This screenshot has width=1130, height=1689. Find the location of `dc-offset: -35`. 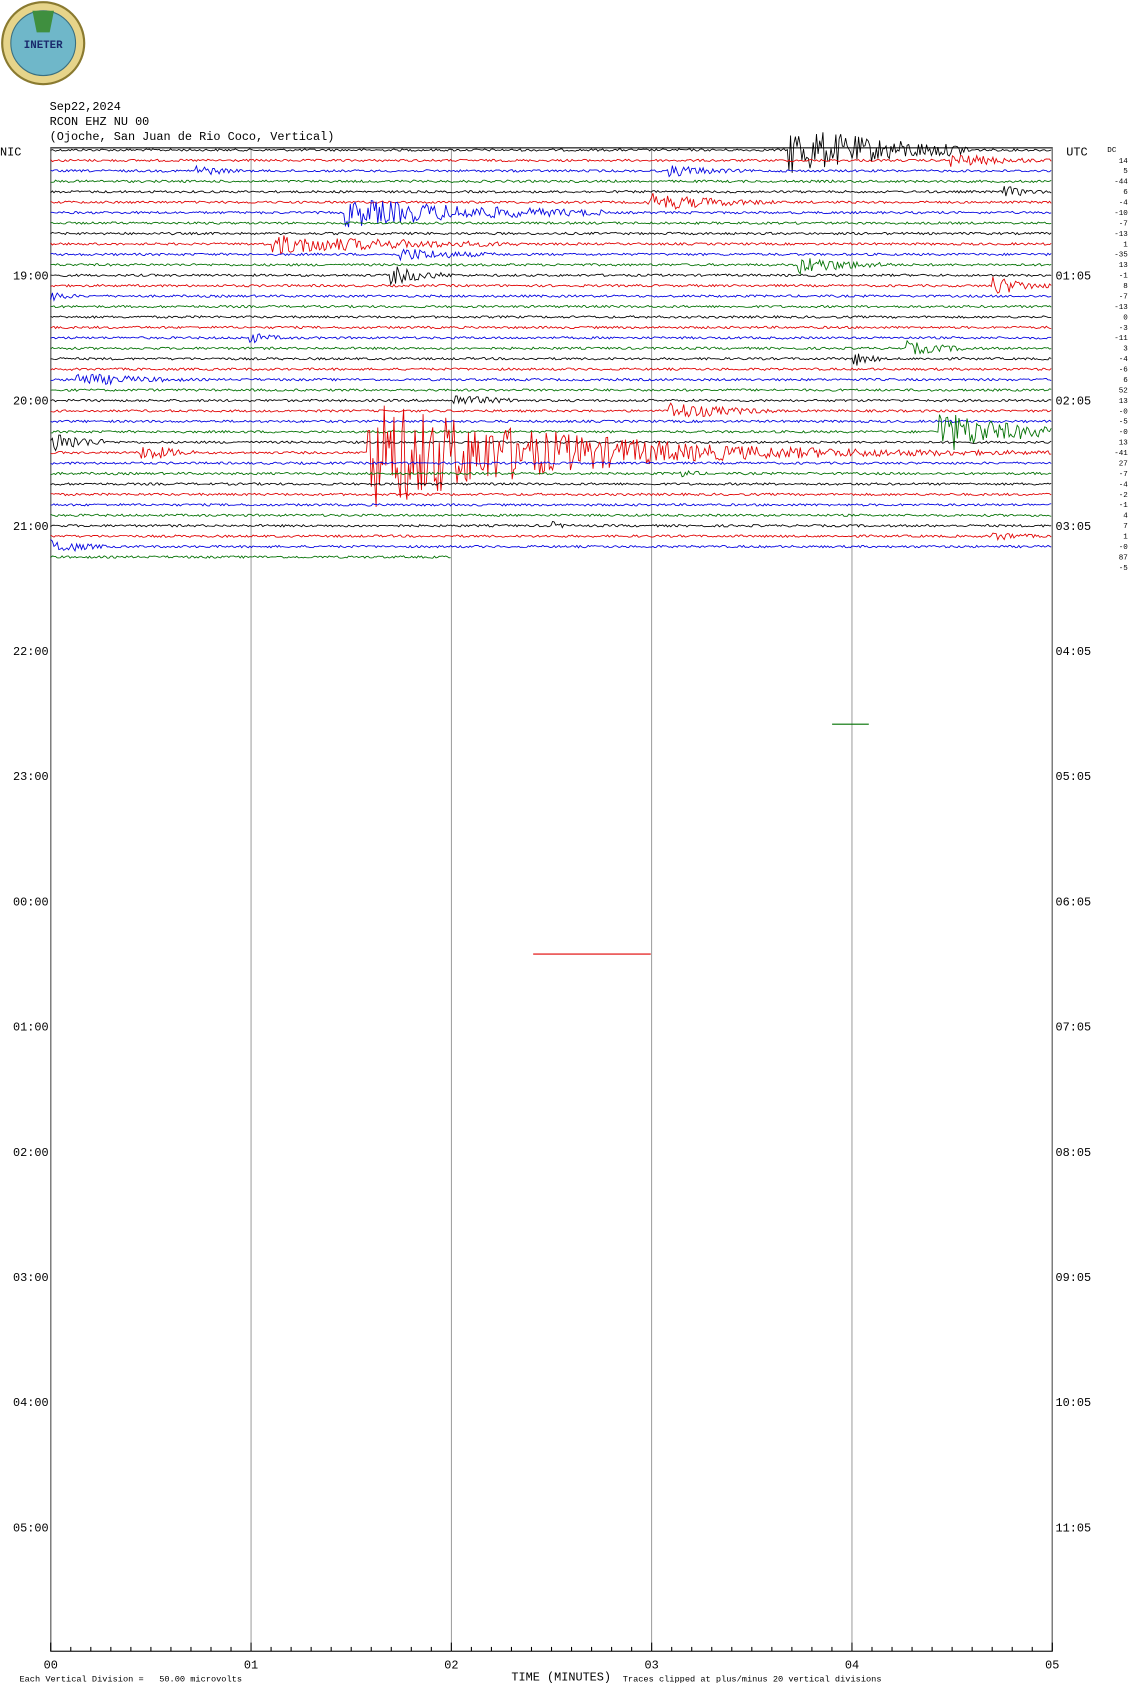

dc-offset: -35 is located at coordinates (1121, 256).